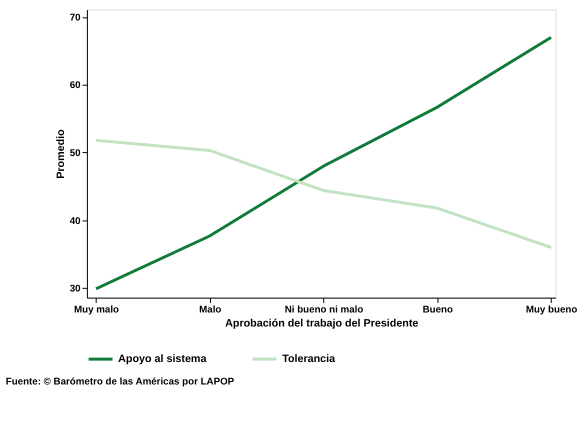 Image resolution: width=582 pixels, height=430 pixels. Describe the element at coordinates (120, 382) in the screenshot. I see `source-note: Fuente: © Barómetro de las Américas por LAPOP` at that location.